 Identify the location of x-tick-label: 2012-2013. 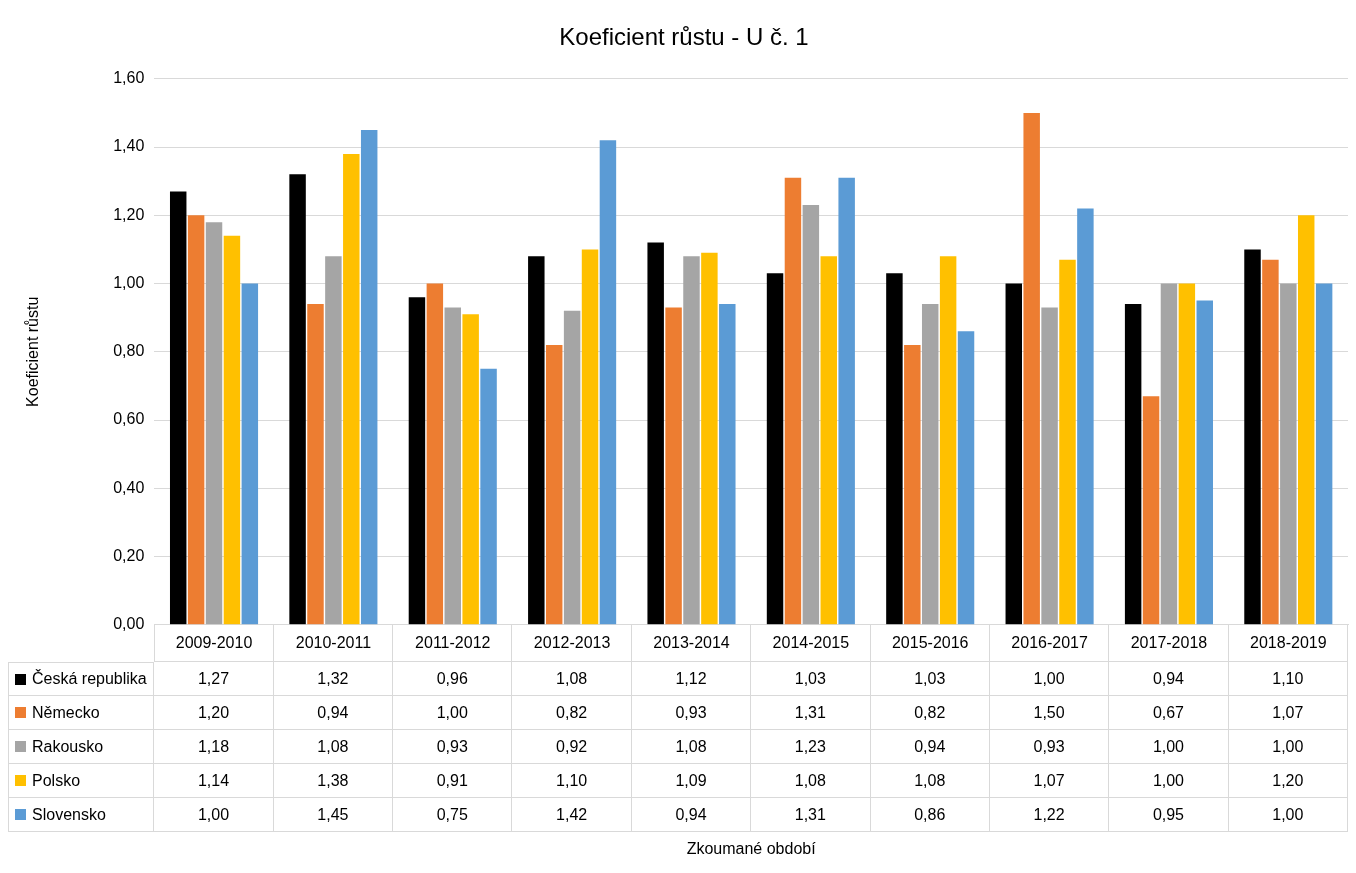
(572, 642).